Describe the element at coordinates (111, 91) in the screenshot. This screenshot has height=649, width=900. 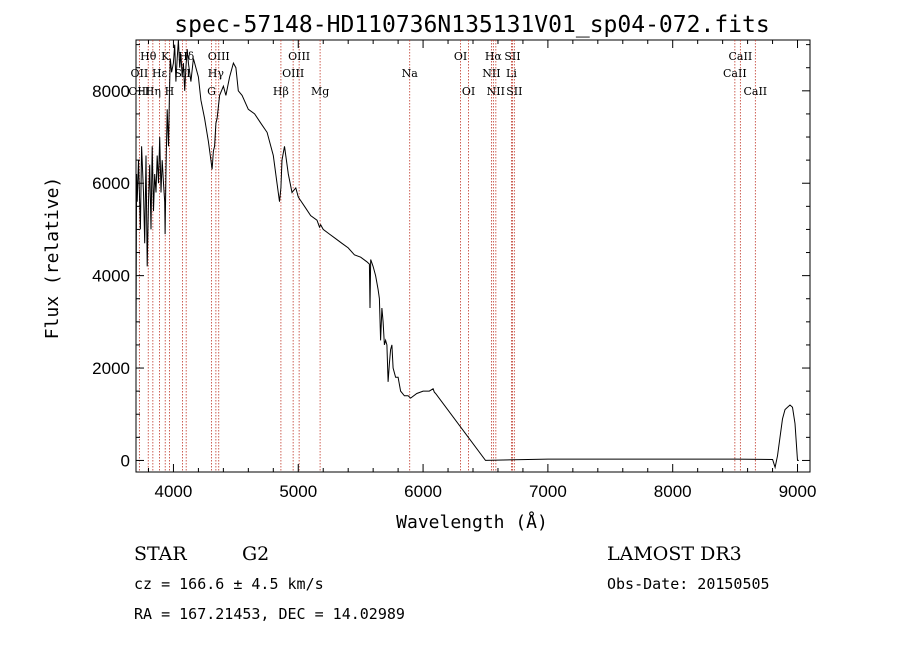
I see `y-tick-label: 8000` at that location.